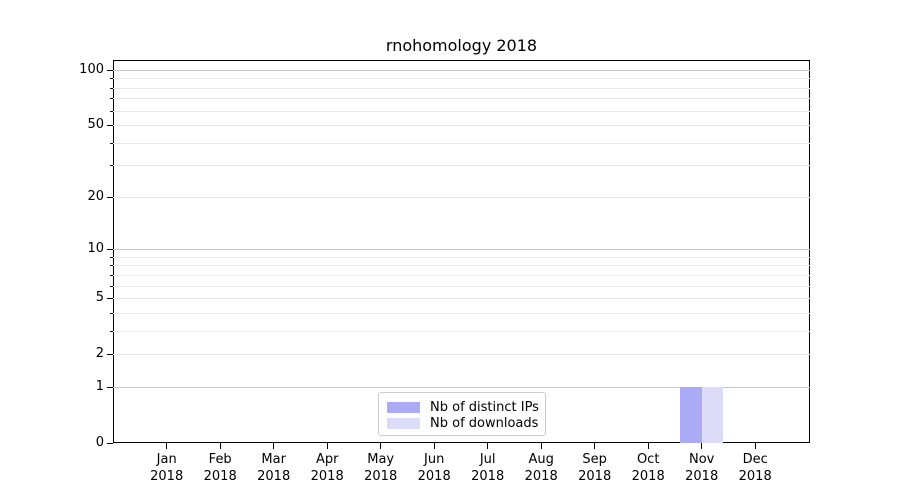 The width and height of the screenshot is (900, 500). Describe the element at coordinates (594, 459) in the screenshot. I see `x-tick-month: Sep` at that location.